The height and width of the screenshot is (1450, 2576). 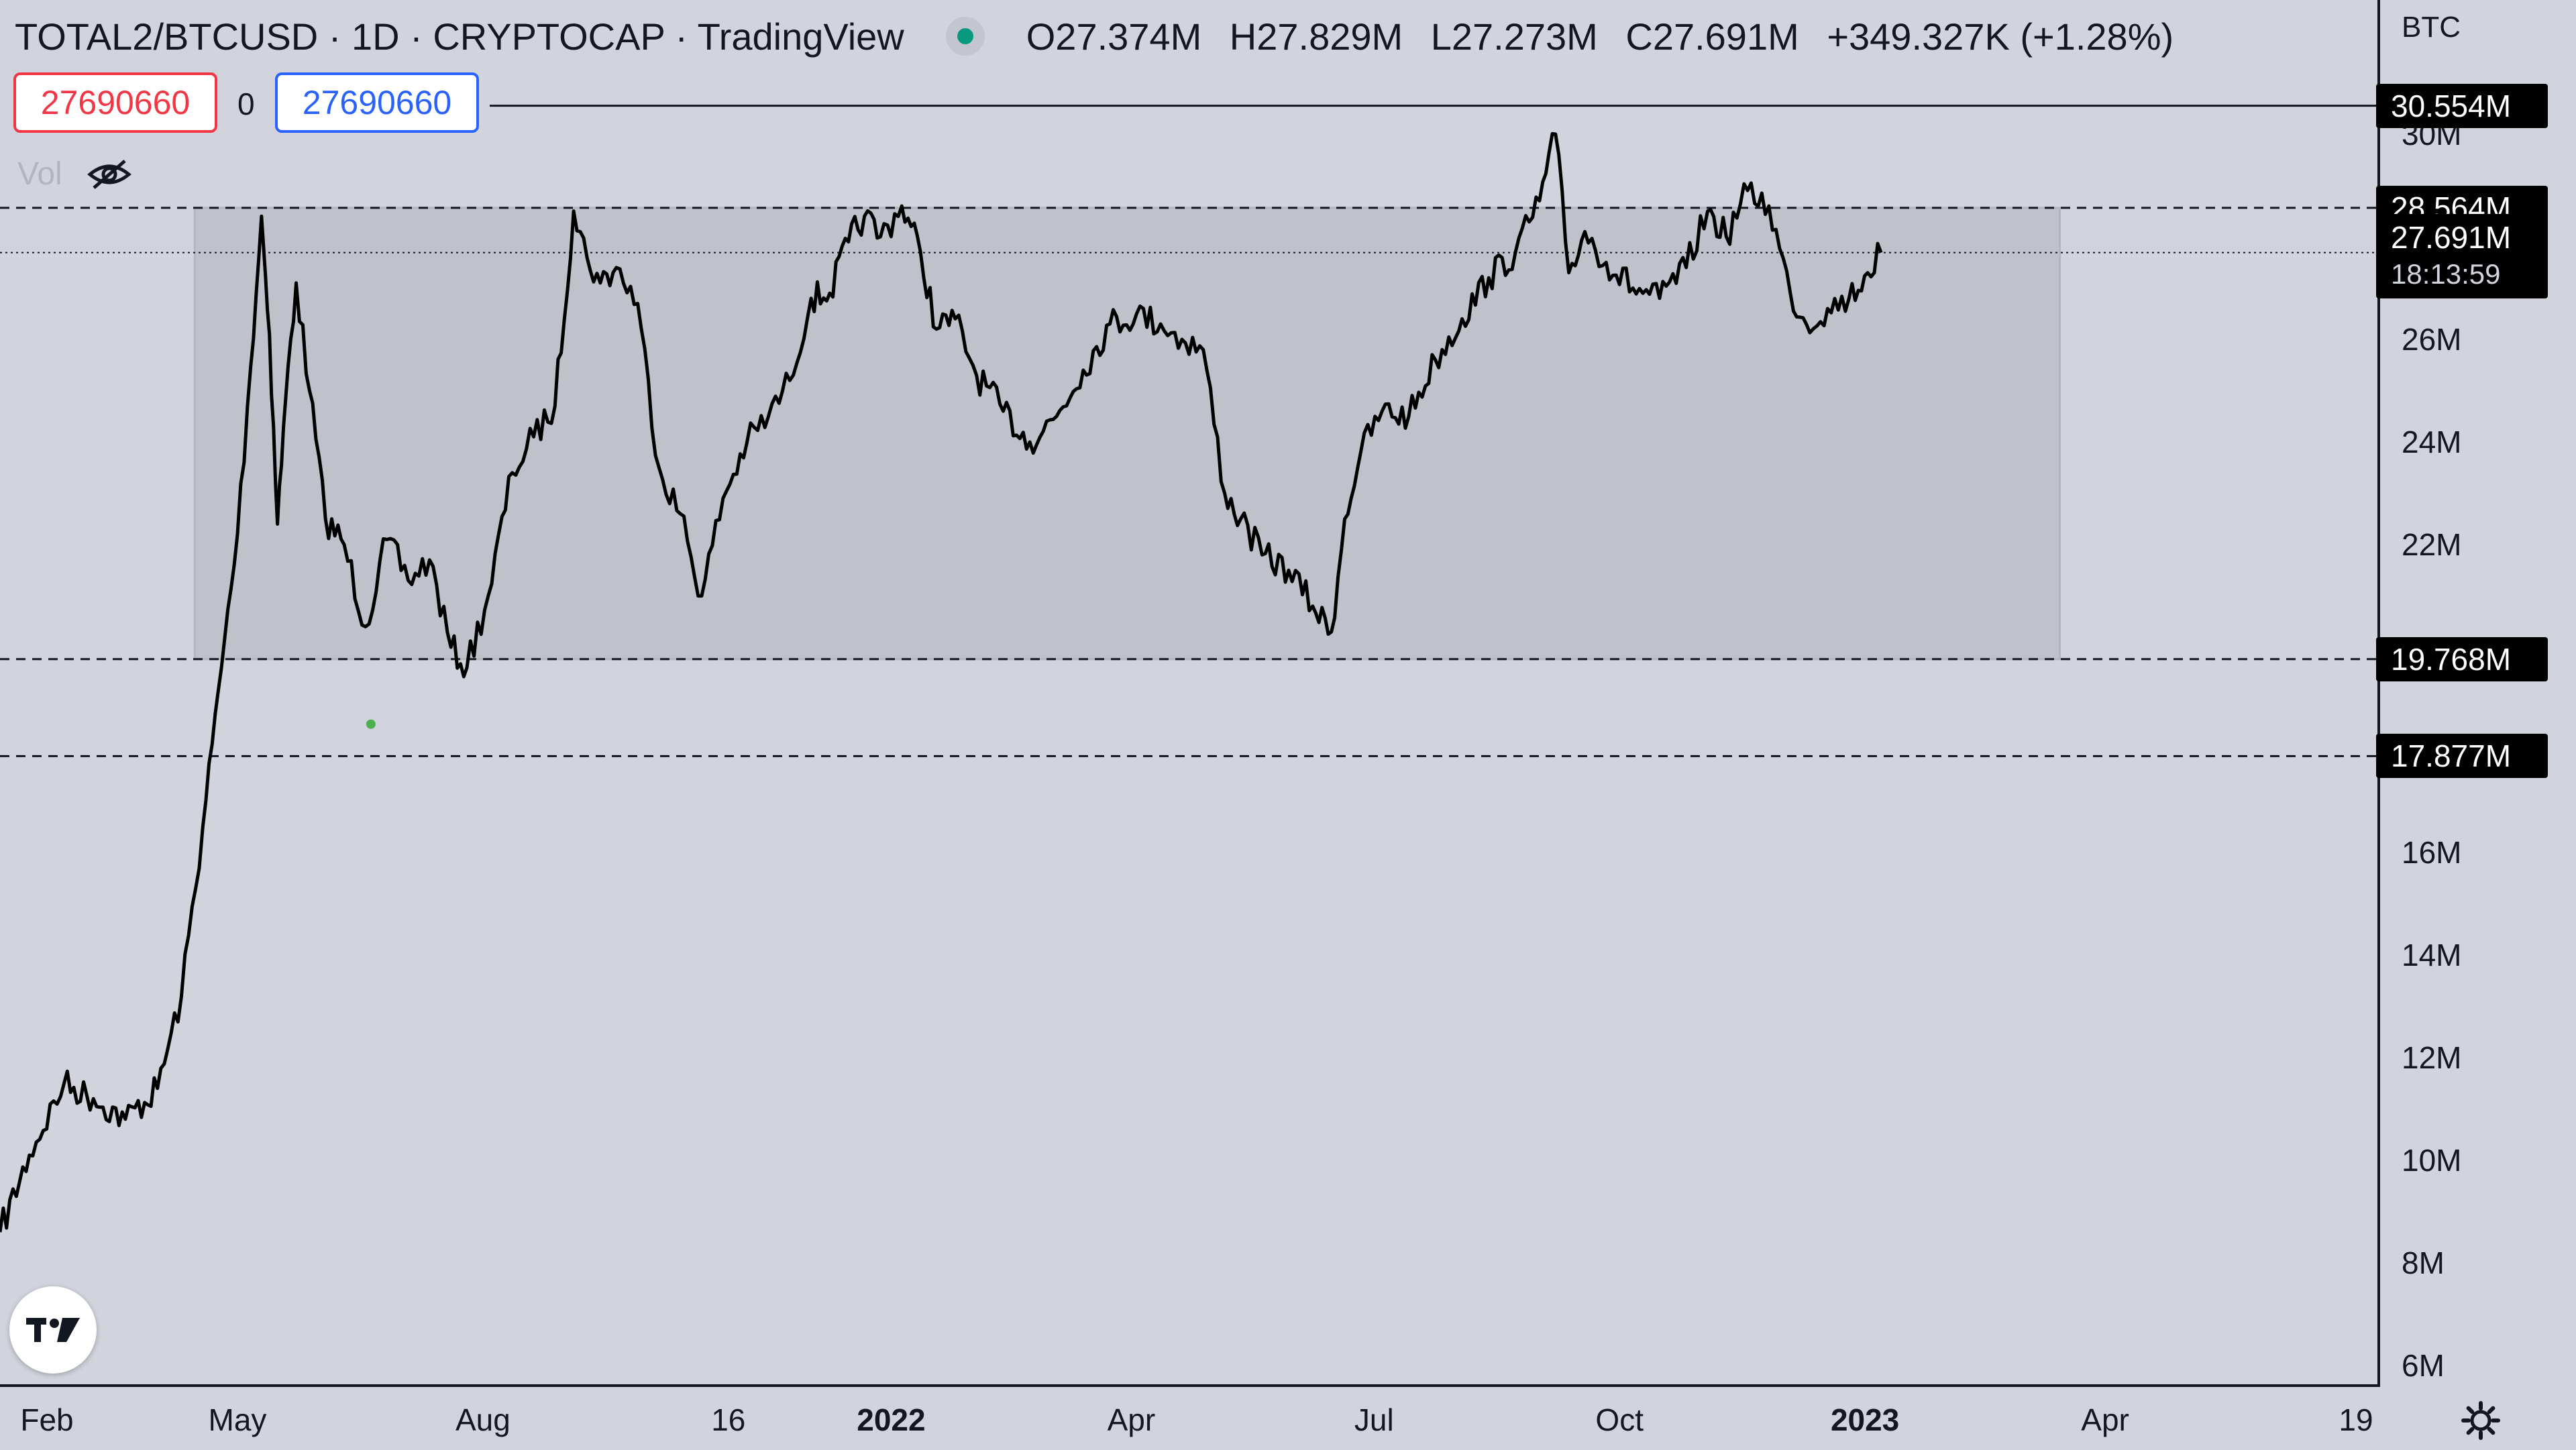 What do you see at coordinates (965, 36) in the screenshot?
I see `market-status-icon` at bounding box center [965, 36].